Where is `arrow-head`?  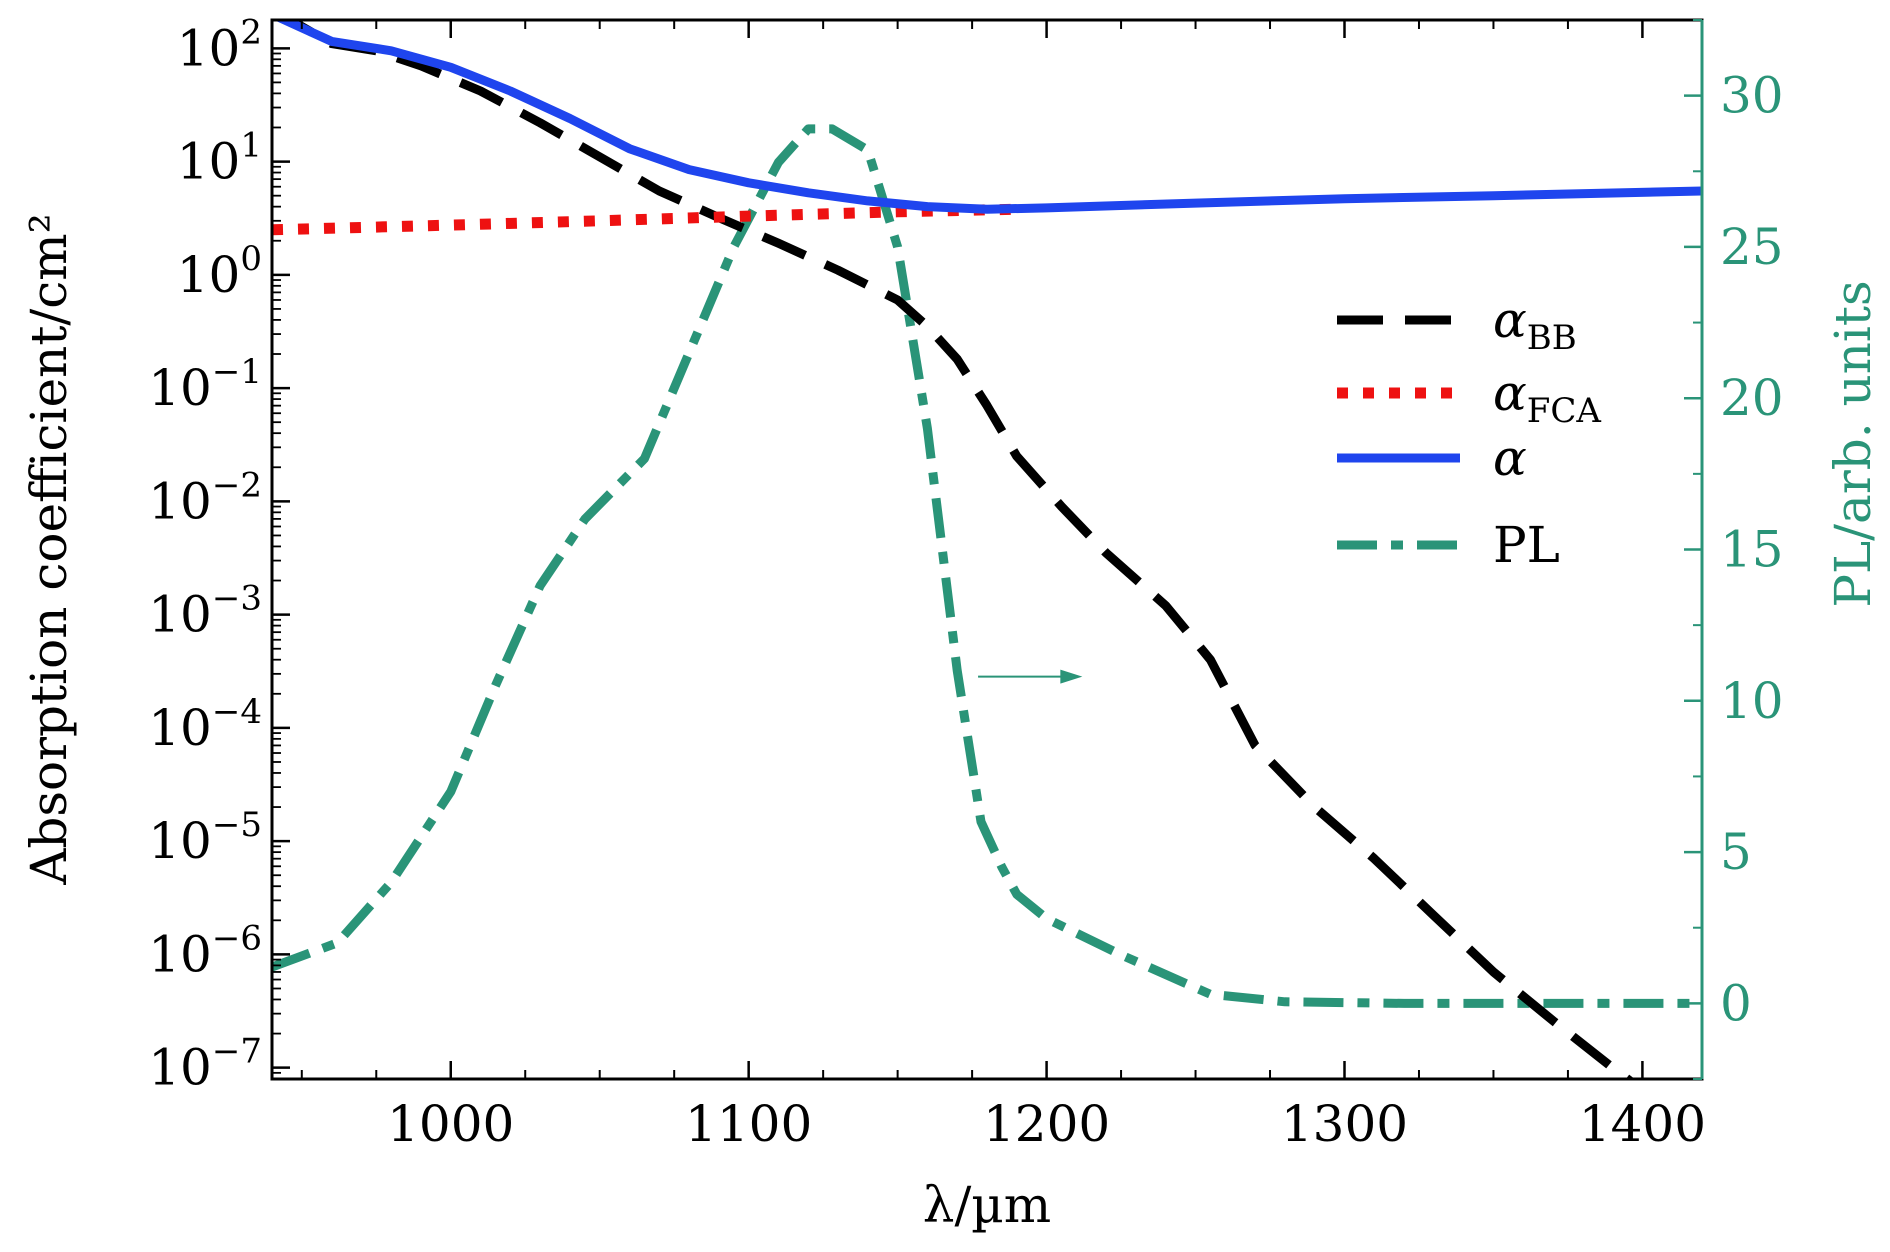
arrow-head is located at coordinates (1071, 676).